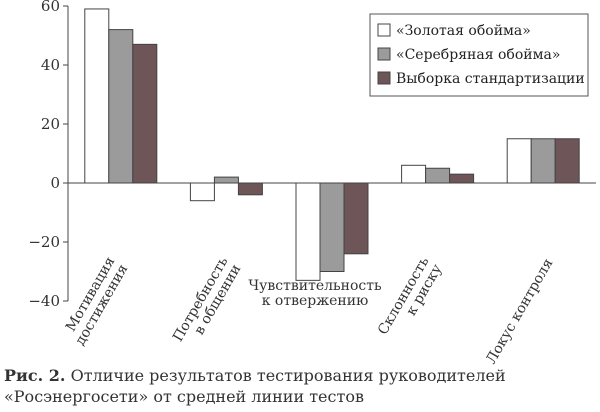  I want to click on y-tick-label: −20, so click(44, 242).